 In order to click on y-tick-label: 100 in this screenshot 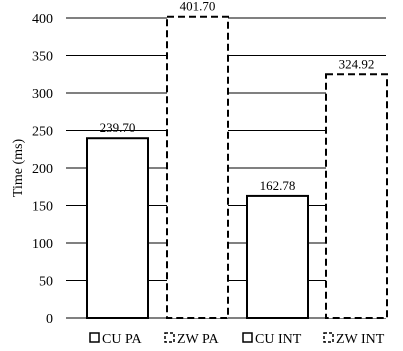, I will do `click(42, 244)`.